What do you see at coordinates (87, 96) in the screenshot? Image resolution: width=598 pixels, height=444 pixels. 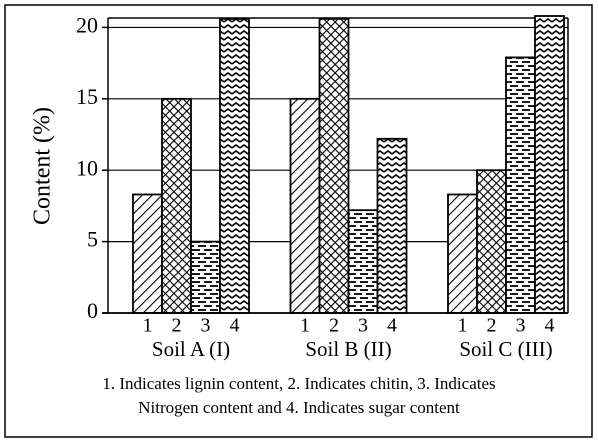 I see `y-tick-label: 15` at bounding box center [87, 96].